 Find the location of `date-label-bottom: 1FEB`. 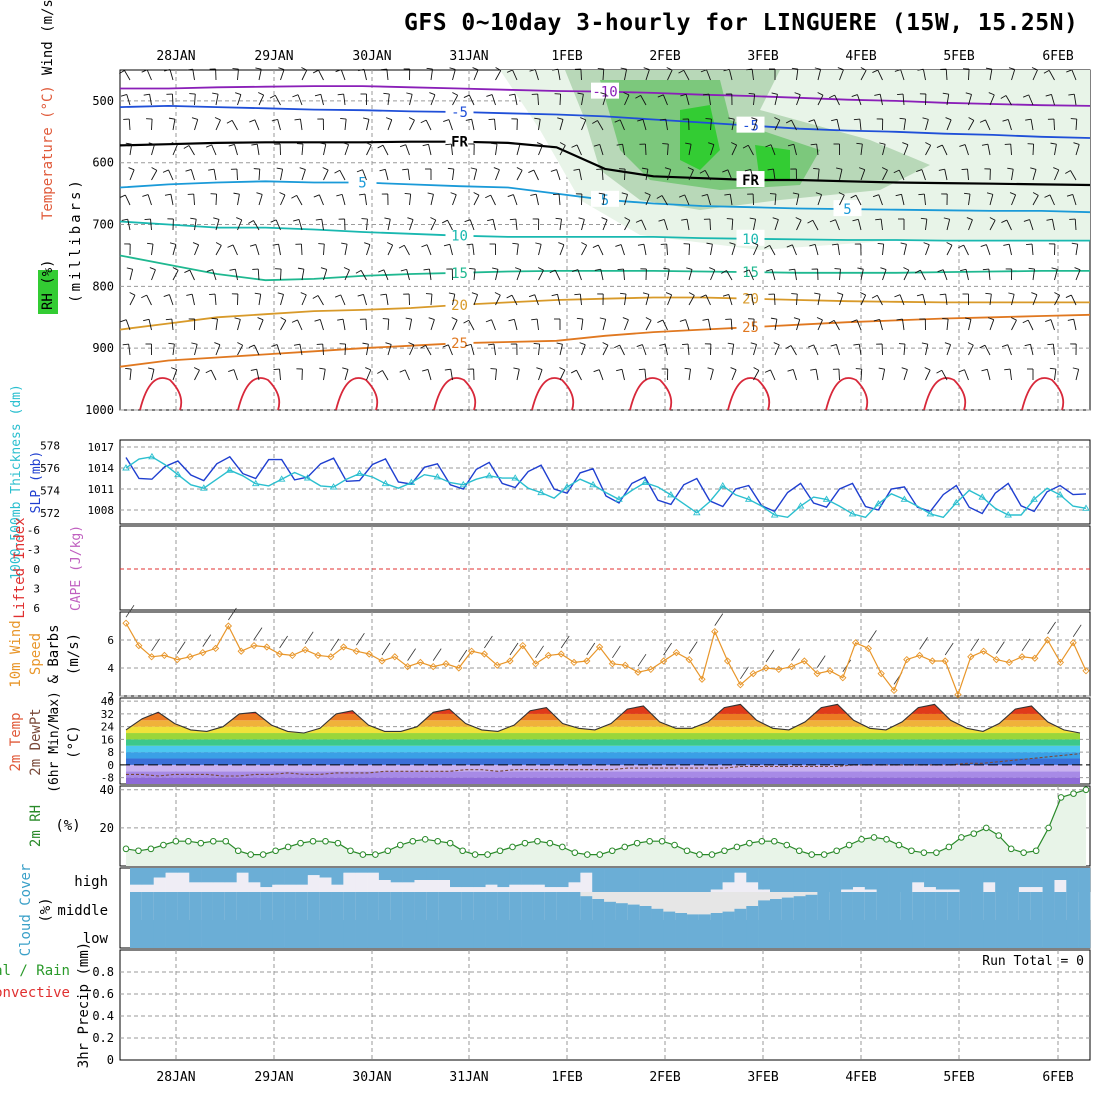

date-label-bottom: 1FEB is located at coordinates (566, 1077).